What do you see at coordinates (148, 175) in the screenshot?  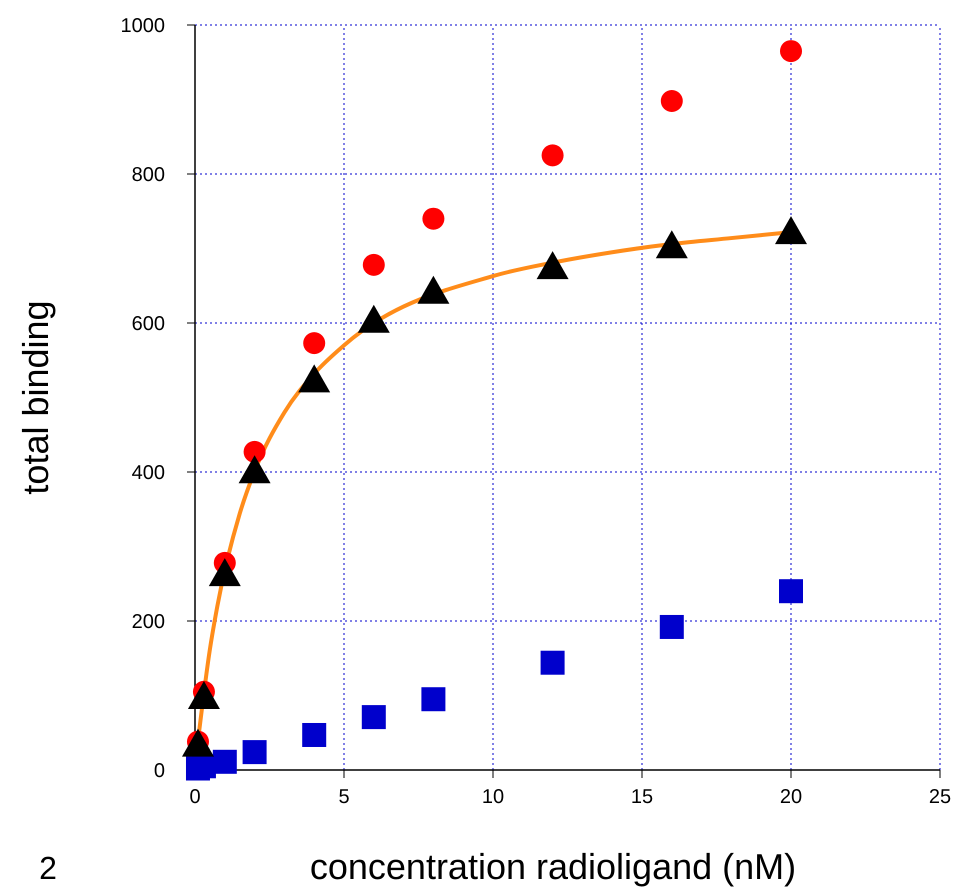 I see `y-tick-label: 800` at bounding box center [148, 175].